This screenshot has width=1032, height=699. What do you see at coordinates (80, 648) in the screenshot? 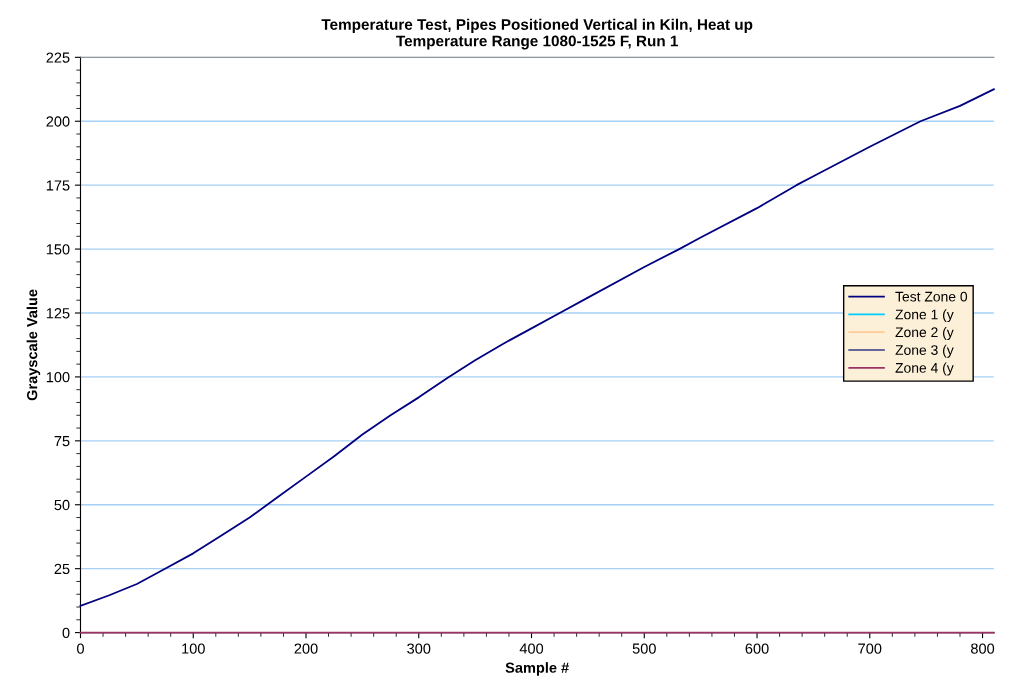
I see `x-tick-label: 0` at bounding box center [80, 648].